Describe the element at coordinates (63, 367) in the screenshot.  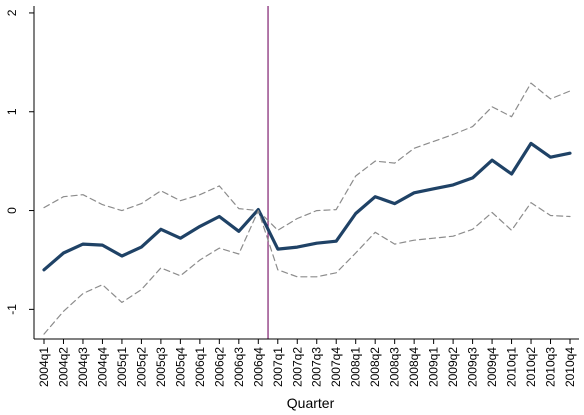
I see `x-tick-label: 2004q2` at that location.